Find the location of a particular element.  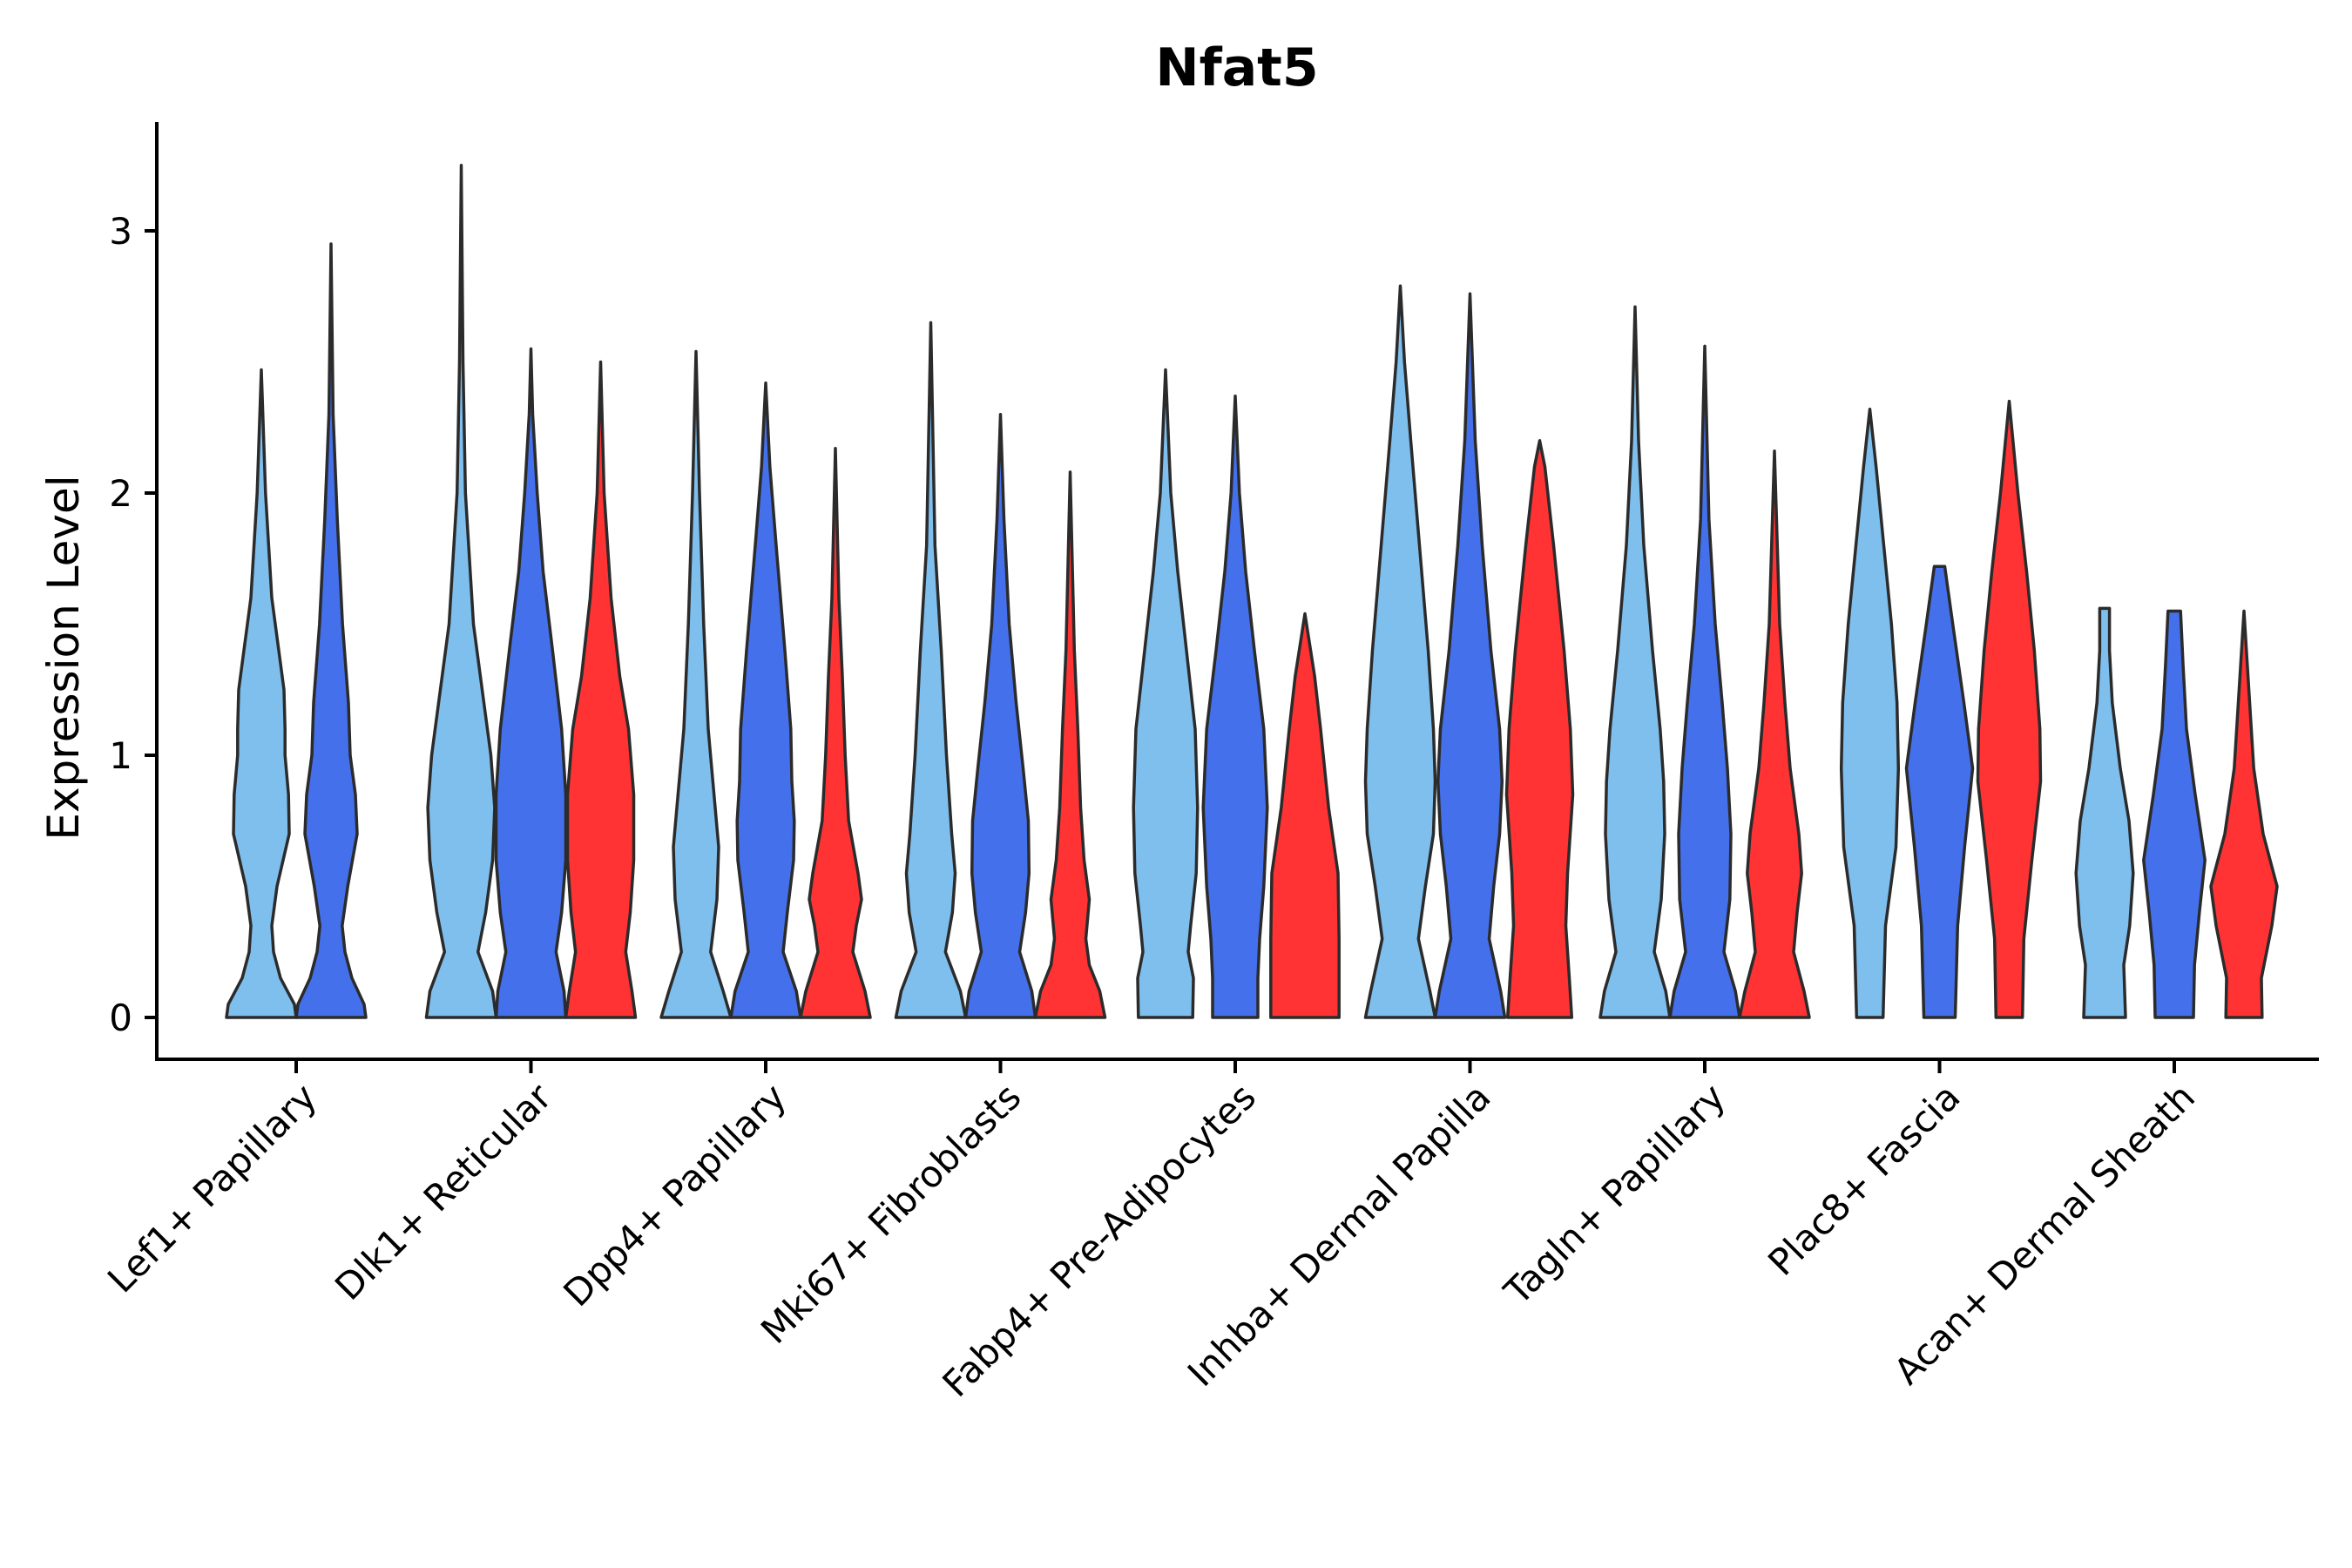

y-ticks: 0 1 2 3 is located at coordinates (133, 624).